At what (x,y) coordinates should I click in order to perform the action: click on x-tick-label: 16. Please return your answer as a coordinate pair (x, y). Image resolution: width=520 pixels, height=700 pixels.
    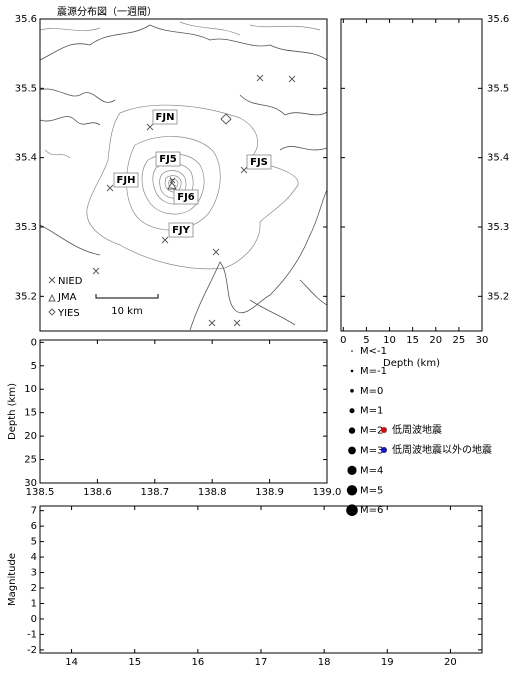
    Looking at the image, I should click on (197, 662).